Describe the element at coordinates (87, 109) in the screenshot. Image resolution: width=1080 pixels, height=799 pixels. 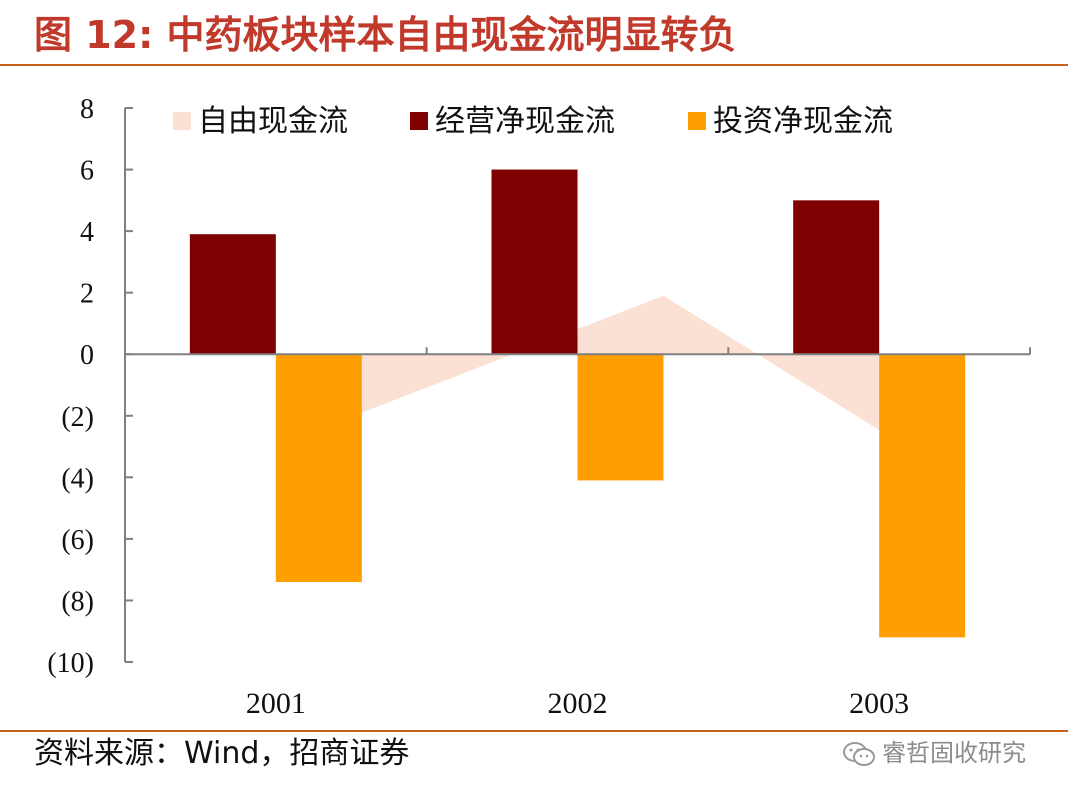
I see `y-tick-label: 8` at that location.